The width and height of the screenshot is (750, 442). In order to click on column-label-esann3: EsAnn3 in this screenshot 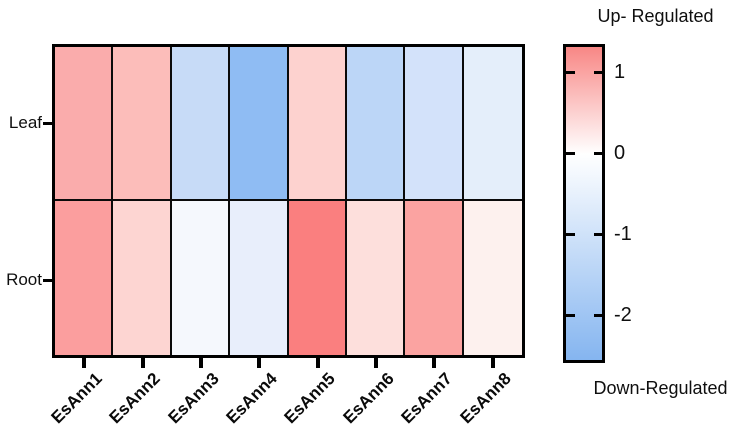, I will do `click(193, 398)`.